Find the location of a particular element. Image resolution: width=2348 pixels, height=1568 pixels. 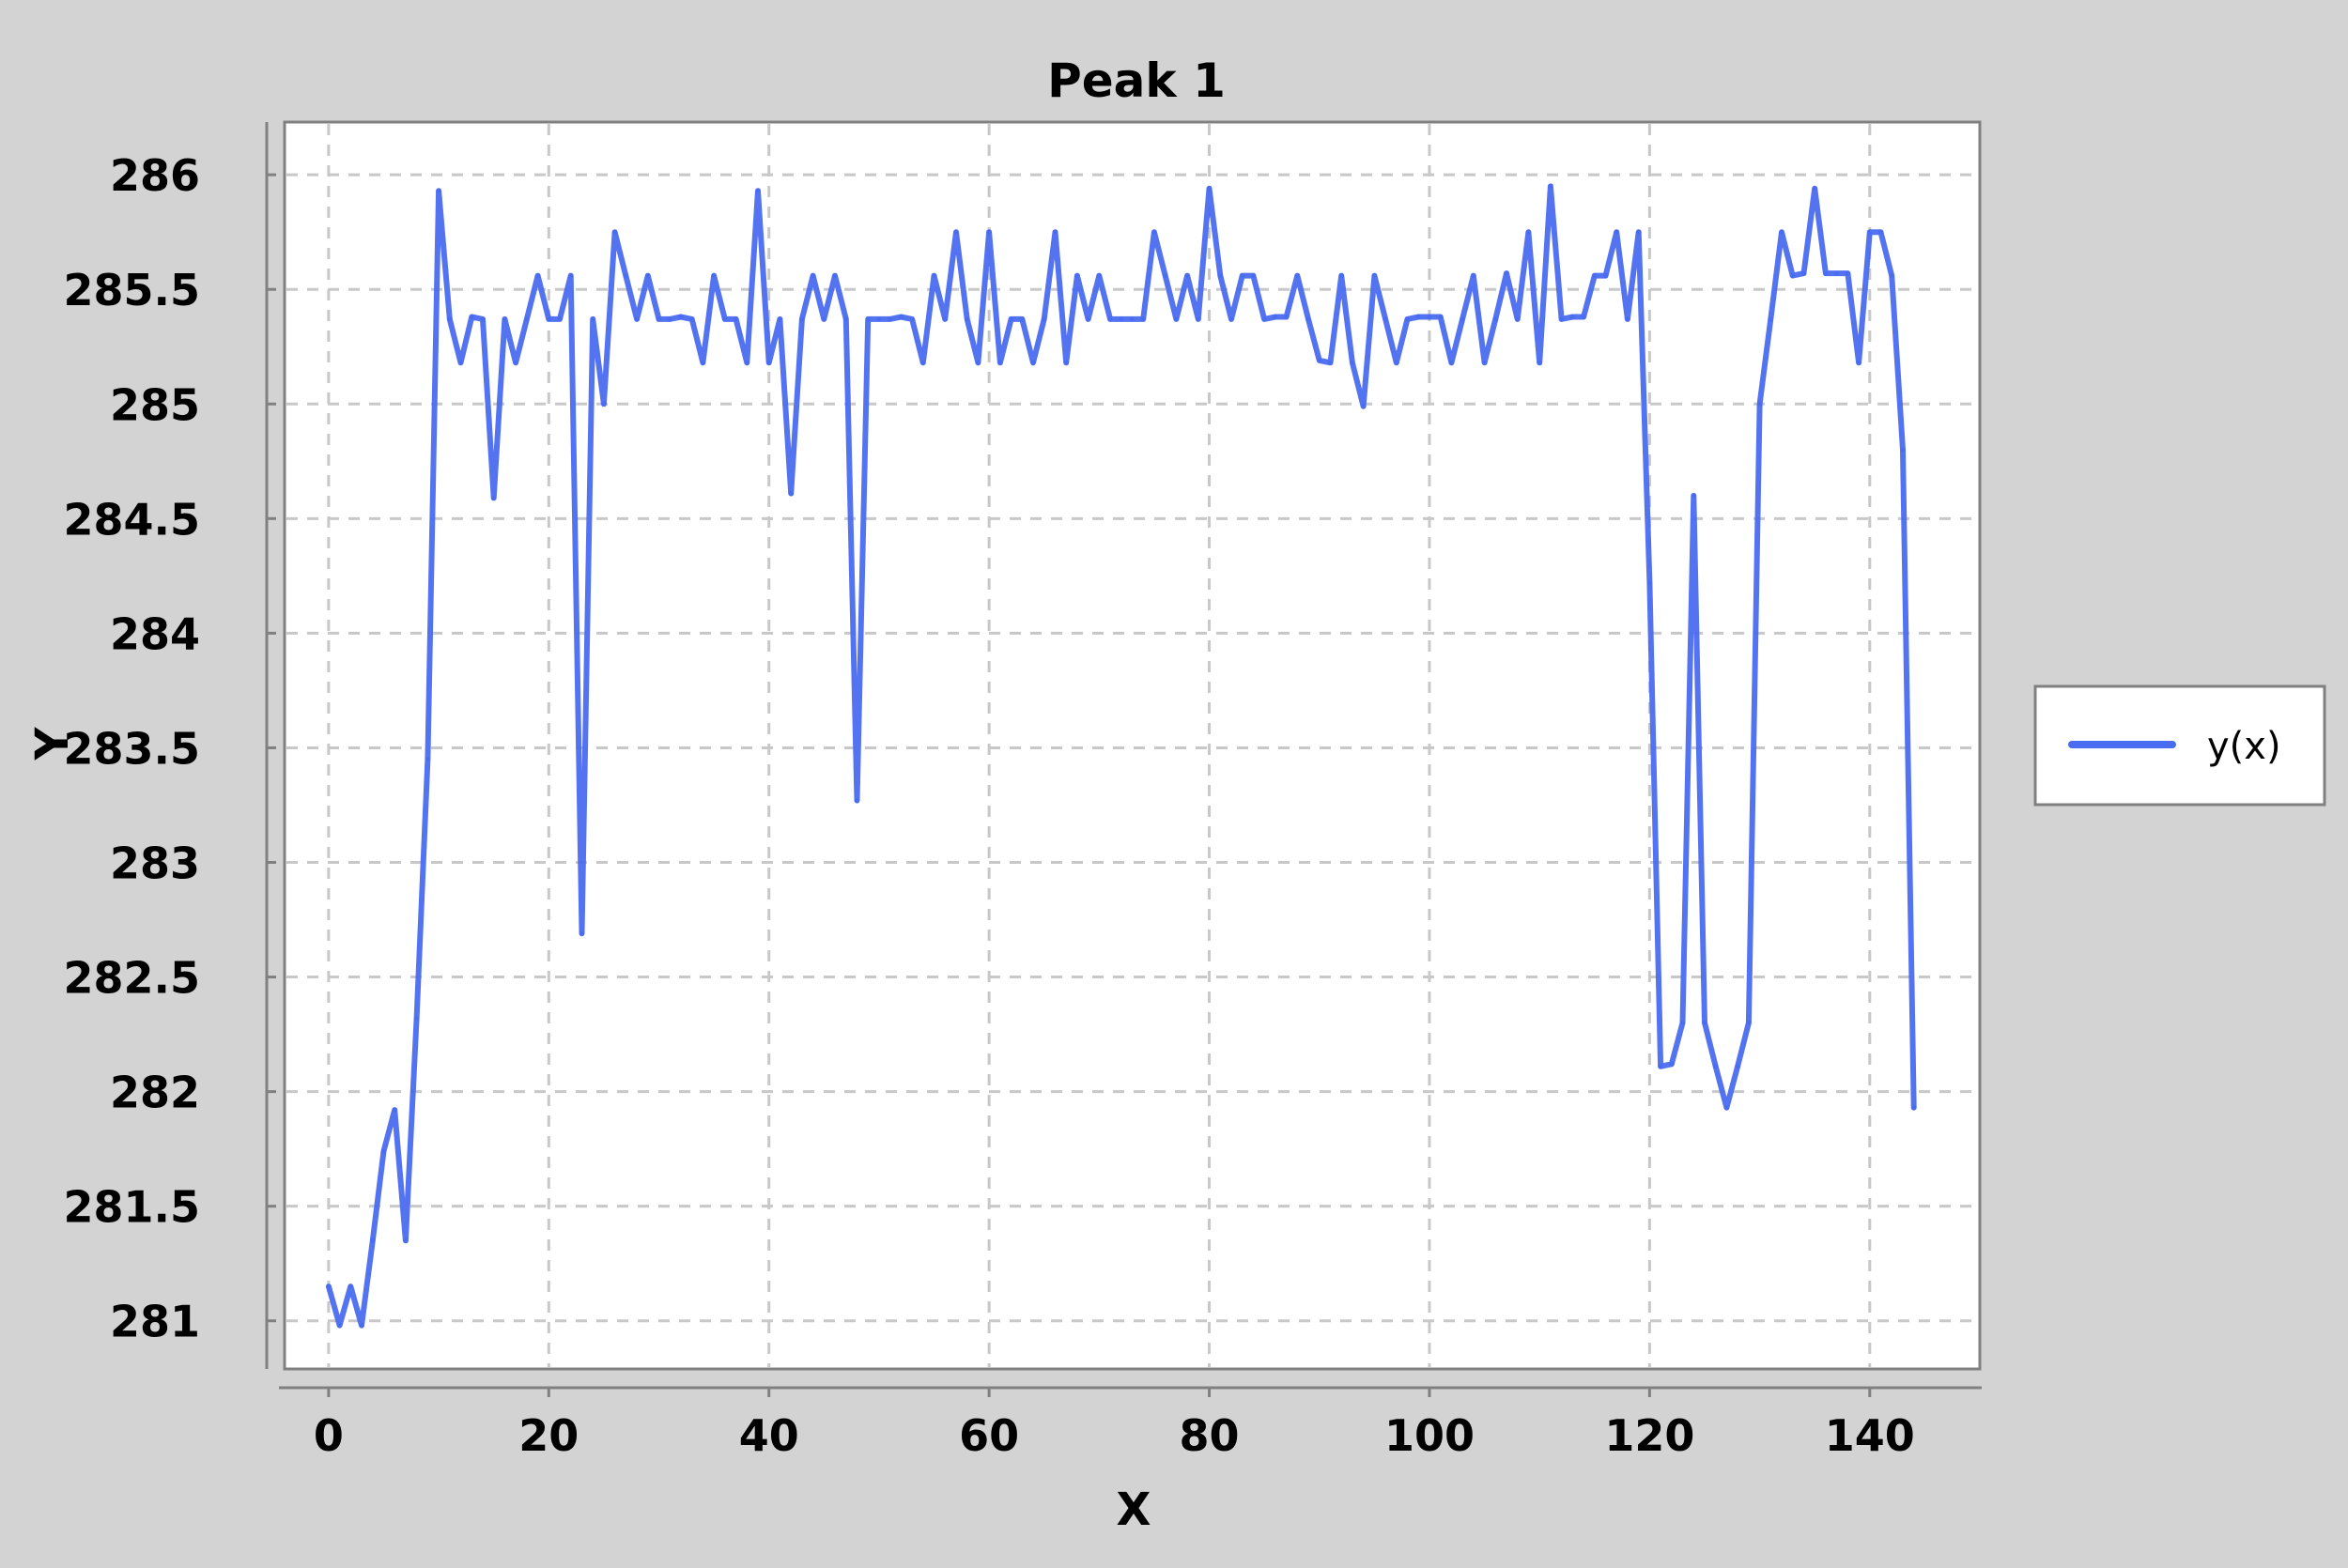

legend: y(x) is located at coordinates (2180, 746).